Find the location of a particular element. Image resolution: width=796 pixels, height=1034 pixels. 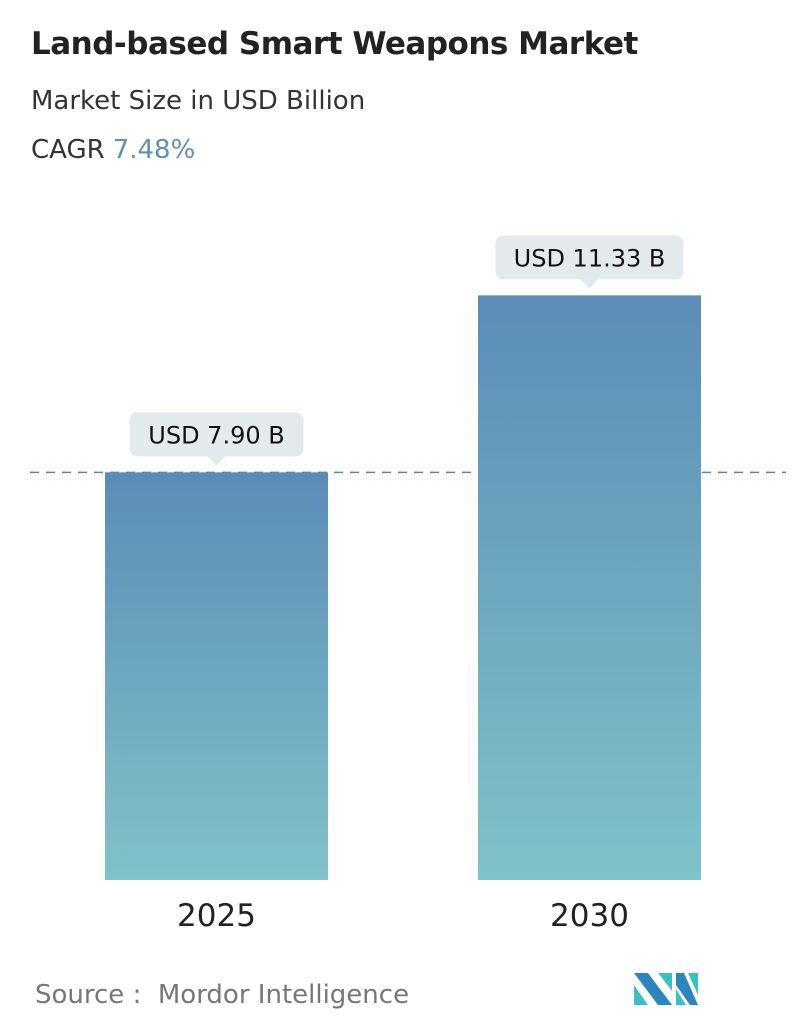

cagr: CAGR 7.48% is located at coordinates (113, 150).